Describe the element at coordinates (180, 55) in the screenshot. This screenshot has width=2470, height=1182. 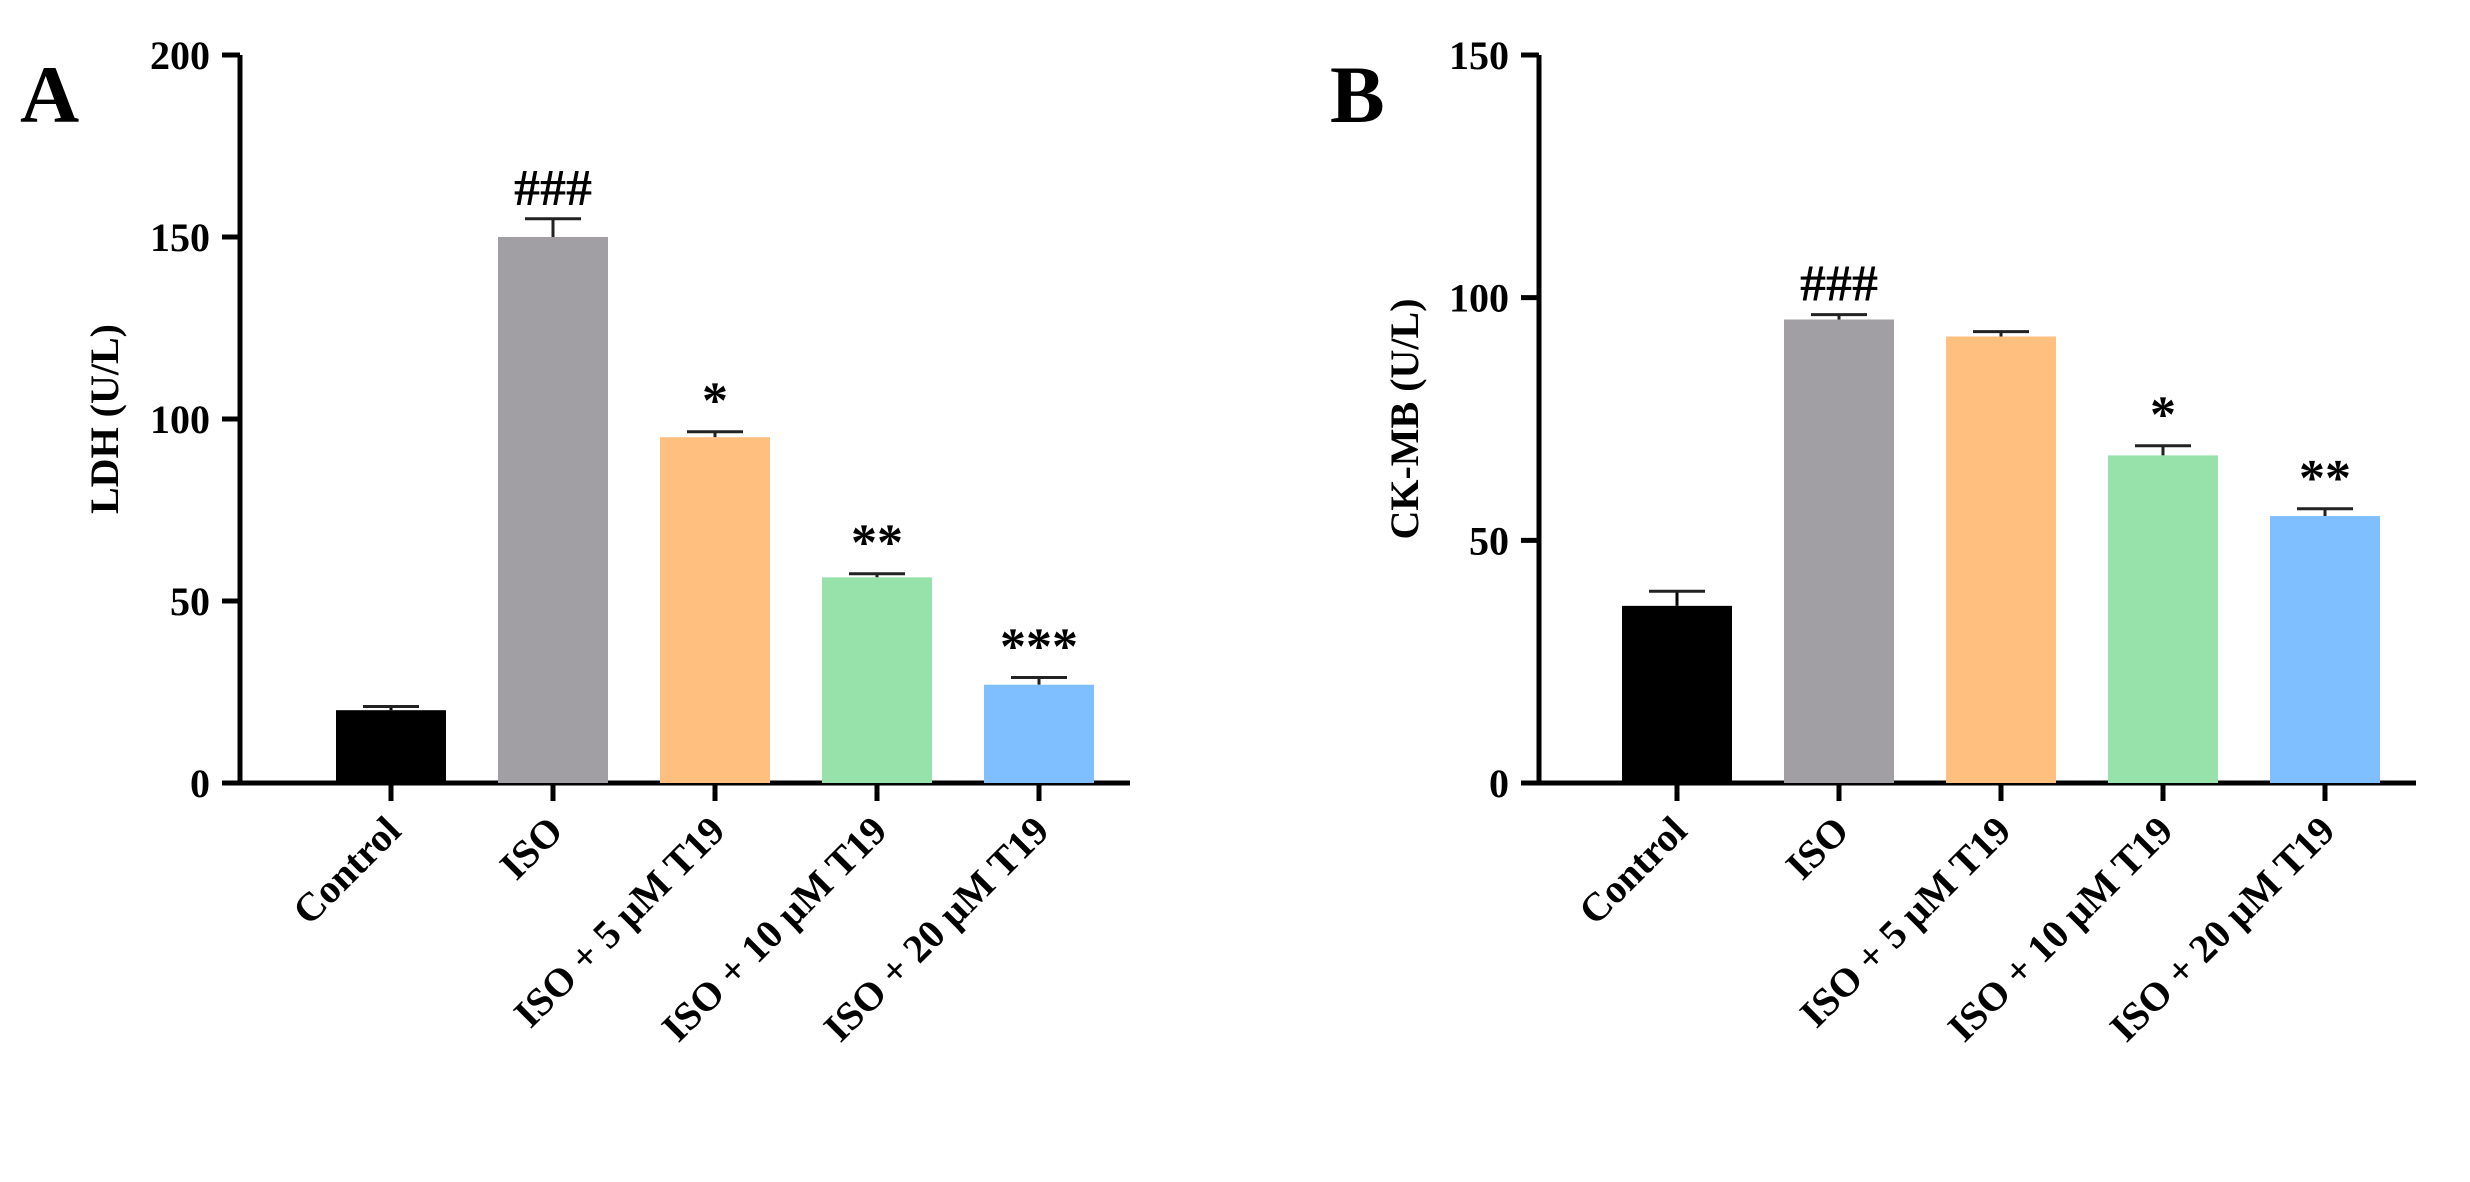
I see `y-tick-label: 200` at that location.